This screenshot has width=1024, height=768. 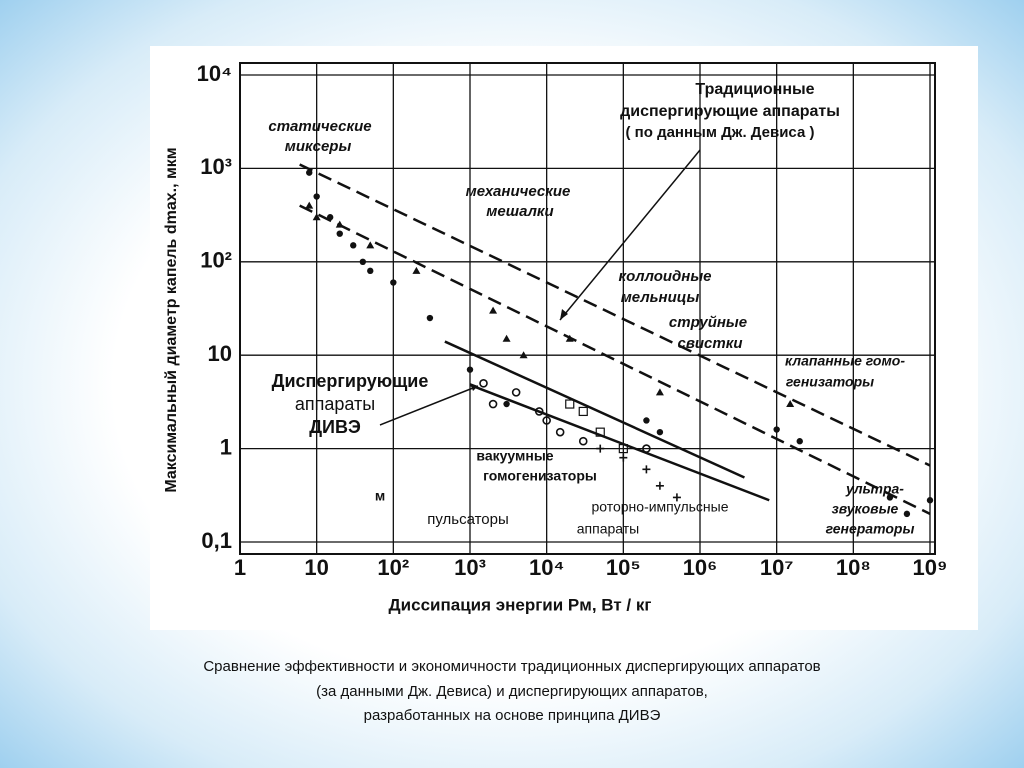 What do you see at coordinates (874, 489) in the screenshot?
I see `annotation: ультра-` at bounding box center [874, 489].